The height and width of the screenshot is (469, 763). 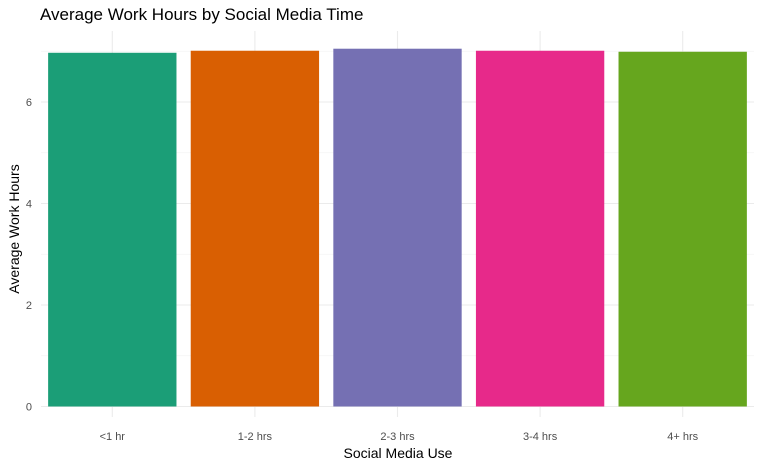 What do you see at coordinates (29, 205) in the screenshot?
I see `y-tick-label: 4` at bounding box center [29, 205].